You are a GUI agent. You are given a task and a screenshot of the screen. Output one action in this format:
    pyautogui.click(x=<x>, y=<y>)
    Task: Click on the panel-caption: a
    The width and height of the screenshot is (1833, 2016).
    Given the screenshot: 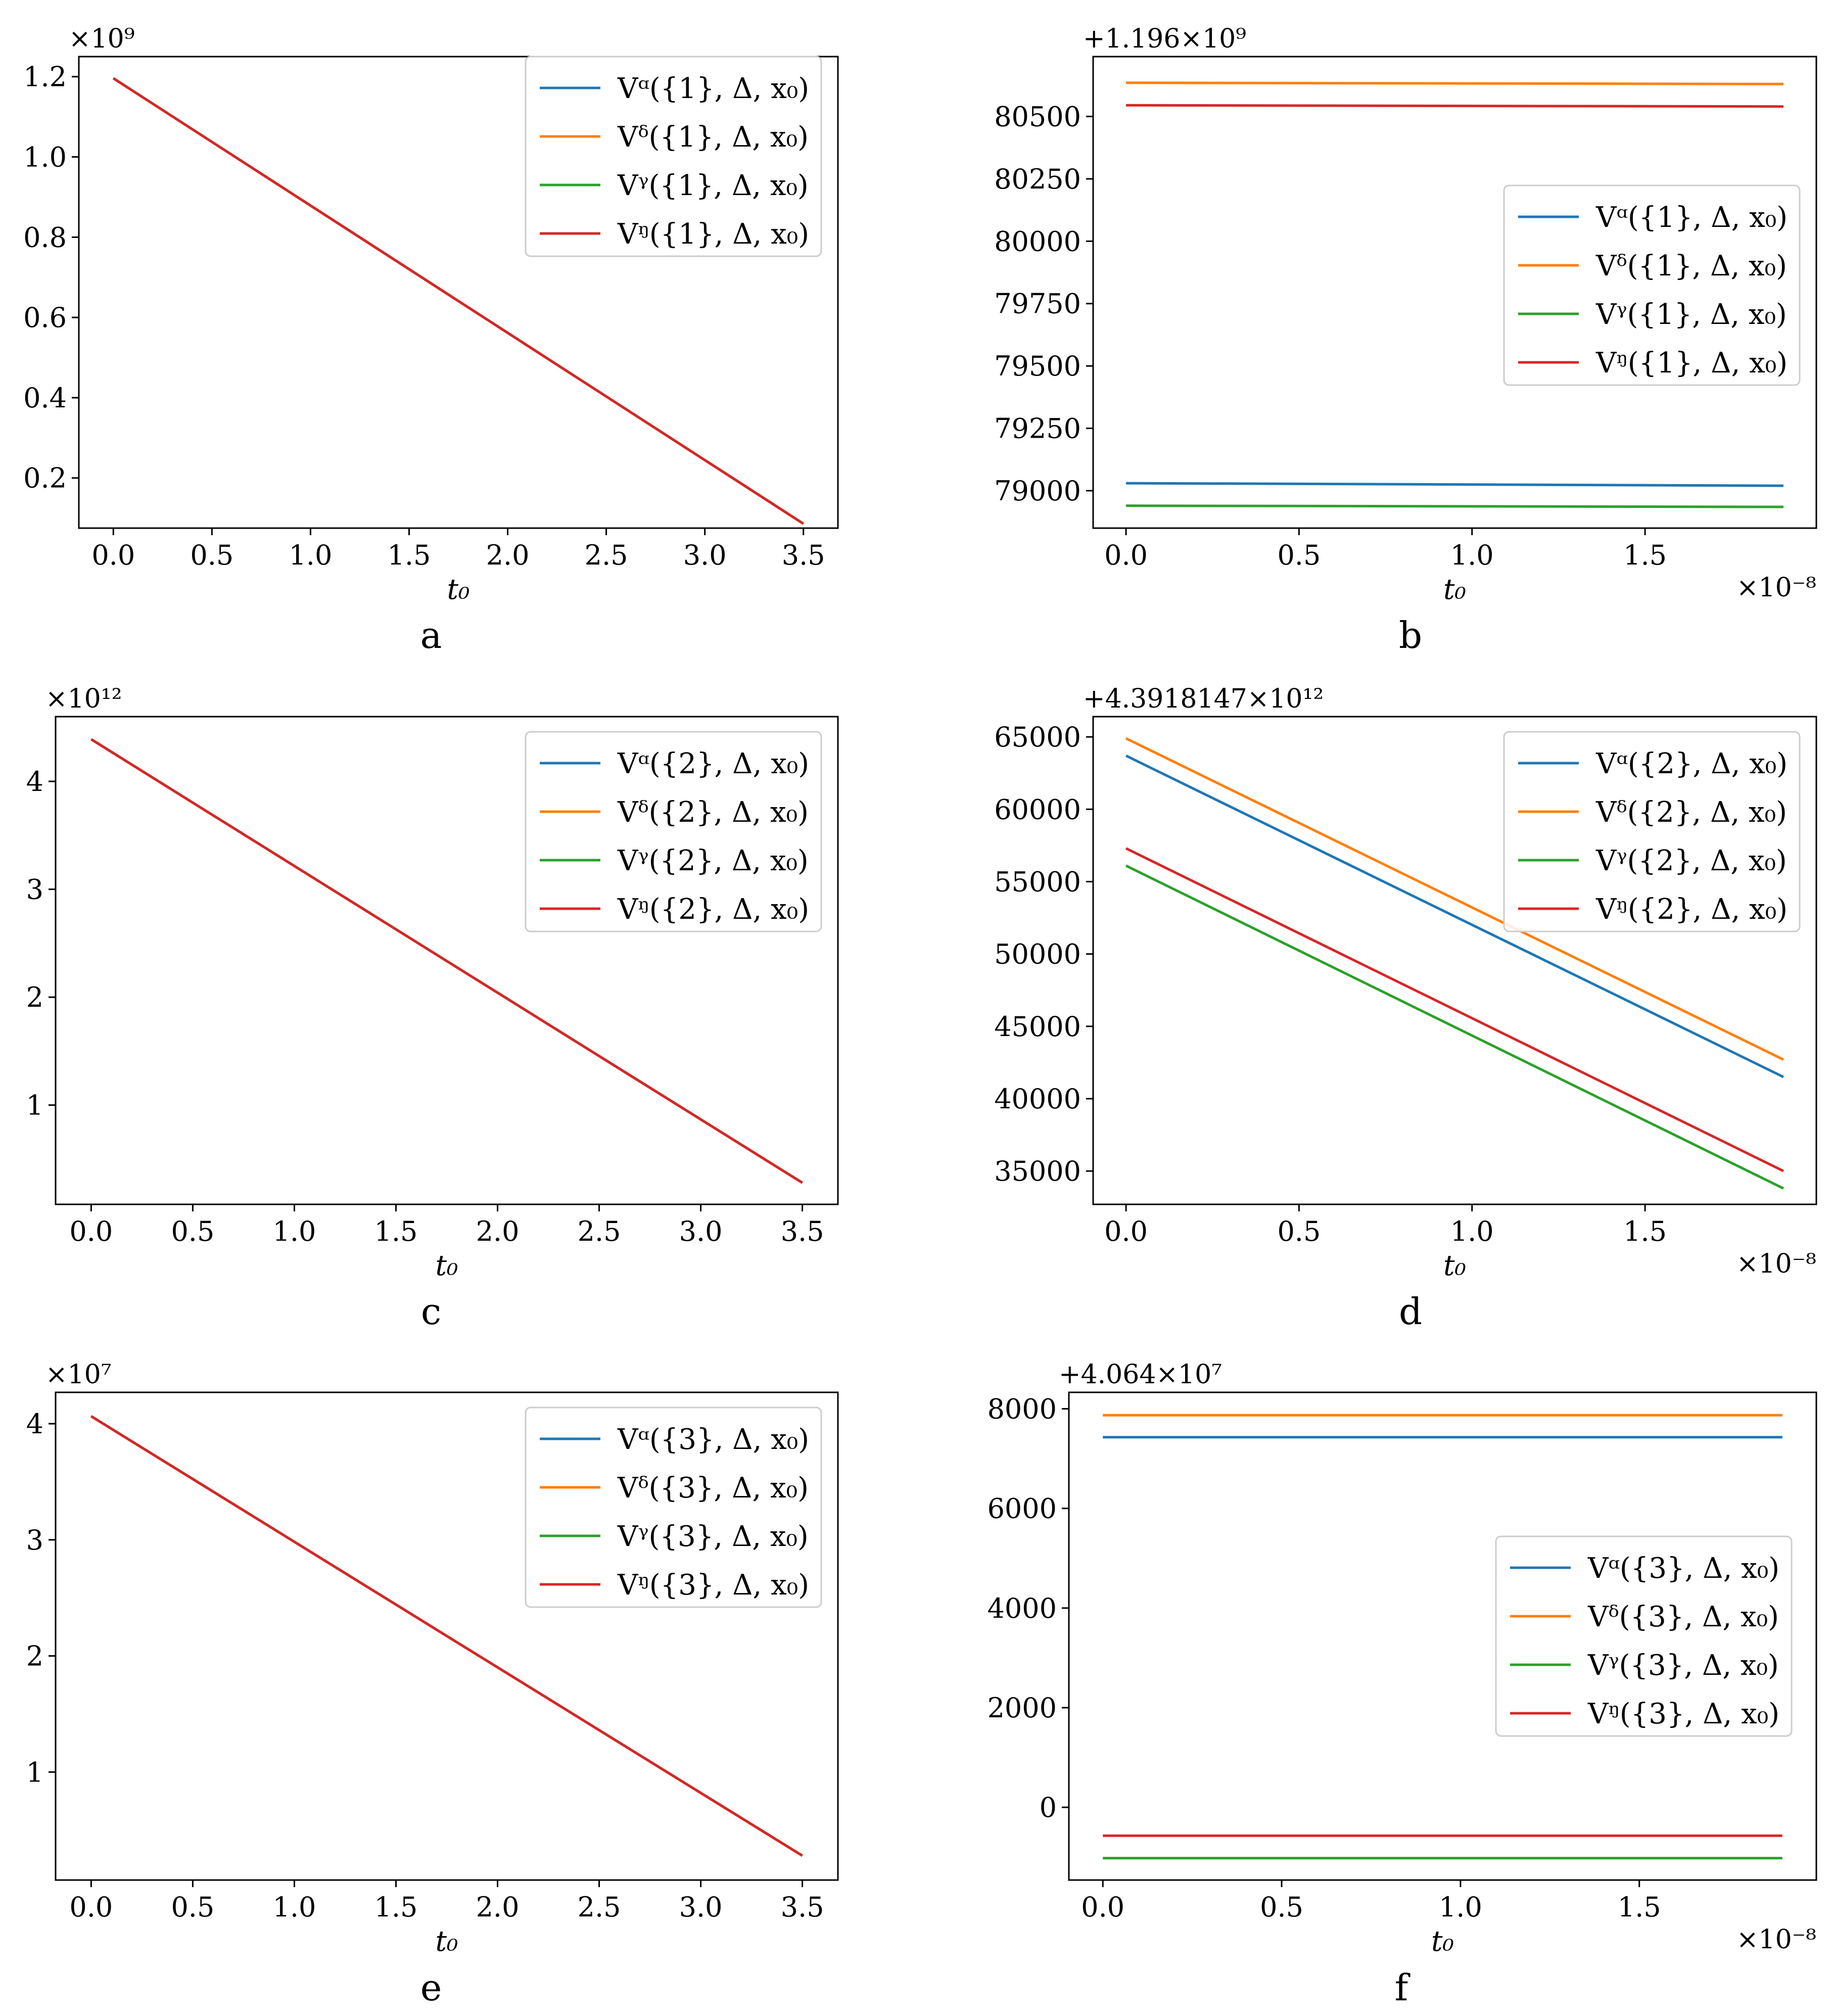 What is the action you would take?
    pyautogui.click(x=431, y=635)
    